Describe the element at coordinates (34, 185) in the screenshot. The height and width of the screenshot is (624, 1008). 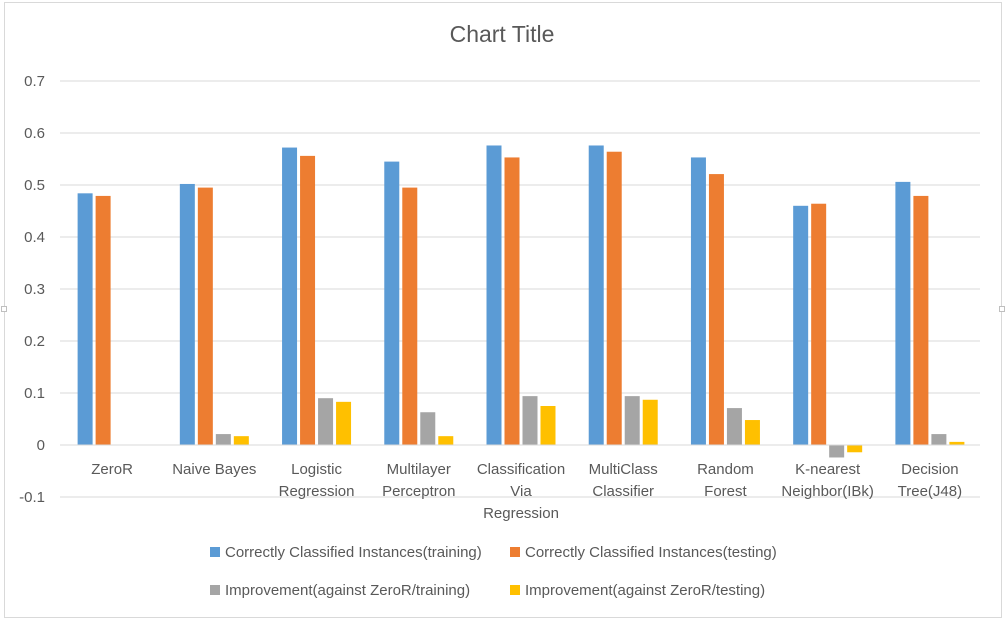
I see `y-tick-label: 0.5` at that location.